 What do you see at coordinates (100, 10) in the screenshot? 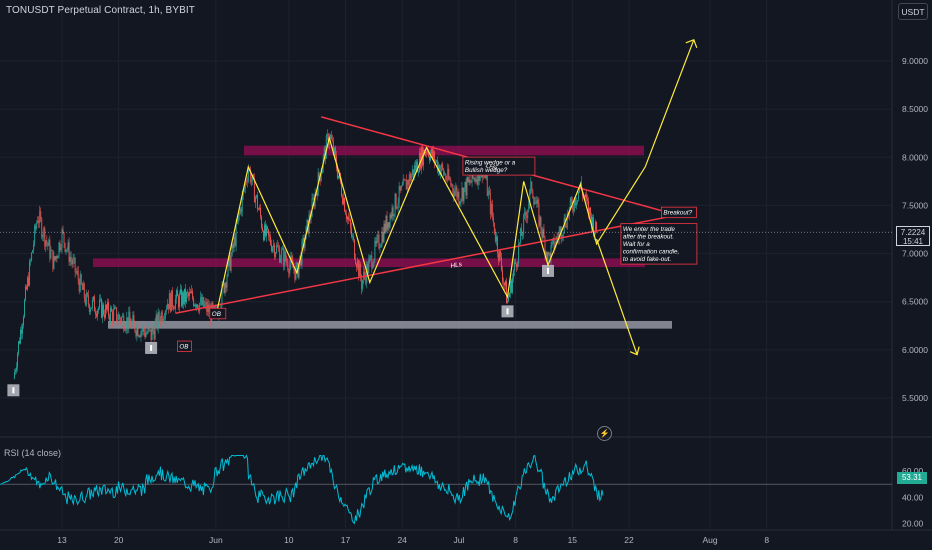
I see `chart-title: TONUSDT Perpetual Contract, 1h, BYBIT` at bounding box center [100, 10].